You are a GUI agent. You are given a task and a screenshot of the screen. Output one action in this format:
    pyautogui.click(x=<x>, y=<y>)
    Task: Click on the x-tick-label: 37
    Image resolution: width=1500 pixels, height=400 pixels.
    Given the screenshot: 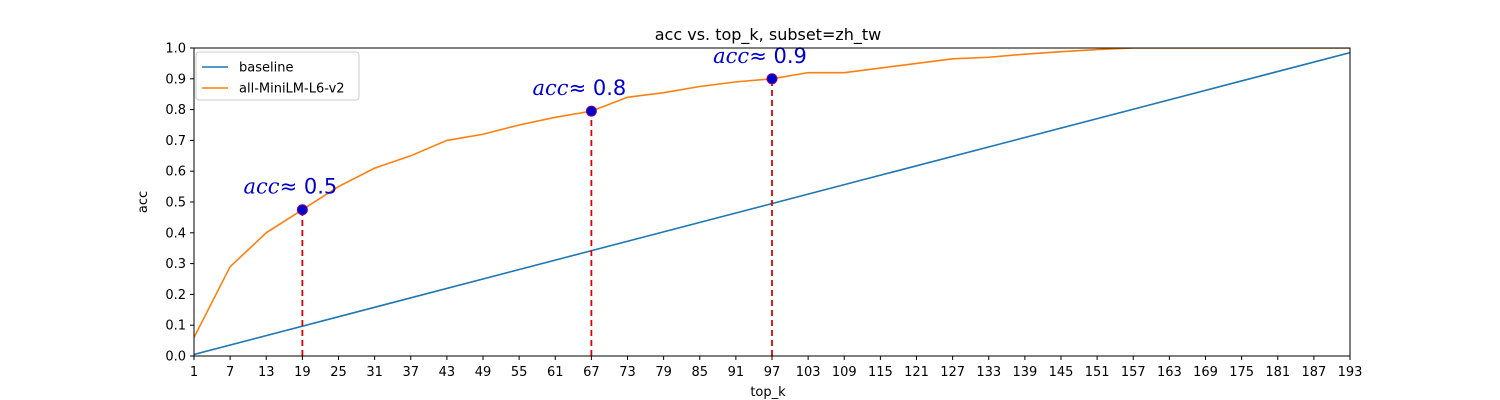 What is the action you would take?
    pyautogui.click(x=410, y=372)
    